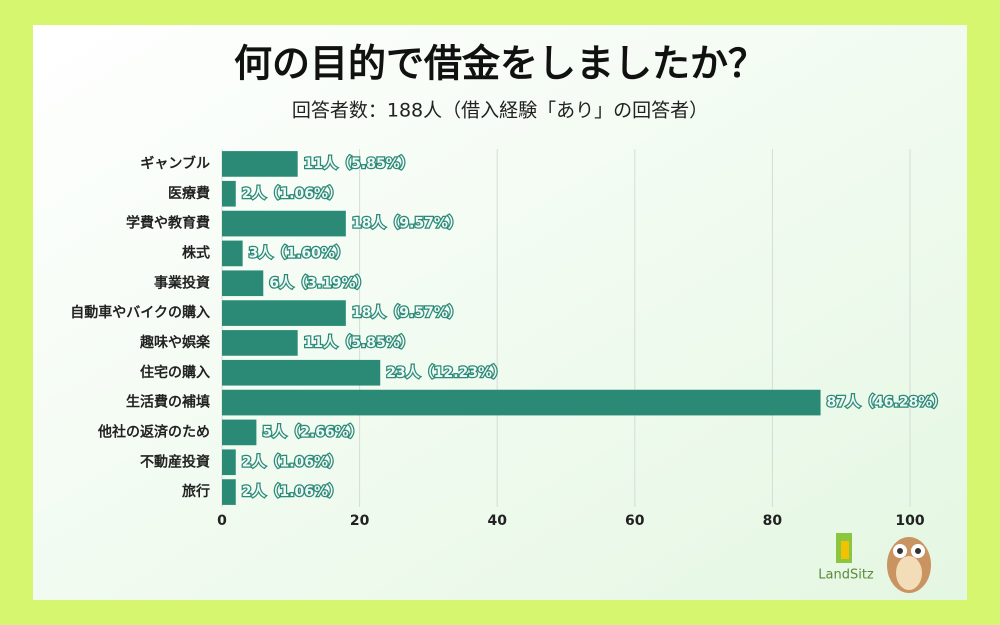 The height and width of the screenshot is (625, 1000). What do you see at coordinates (500, 111) in the screenshot?
I see `chart-subtitle: 回答者数：188人（借入経験「あり」の回答者）` at bounding box center [500, 111].